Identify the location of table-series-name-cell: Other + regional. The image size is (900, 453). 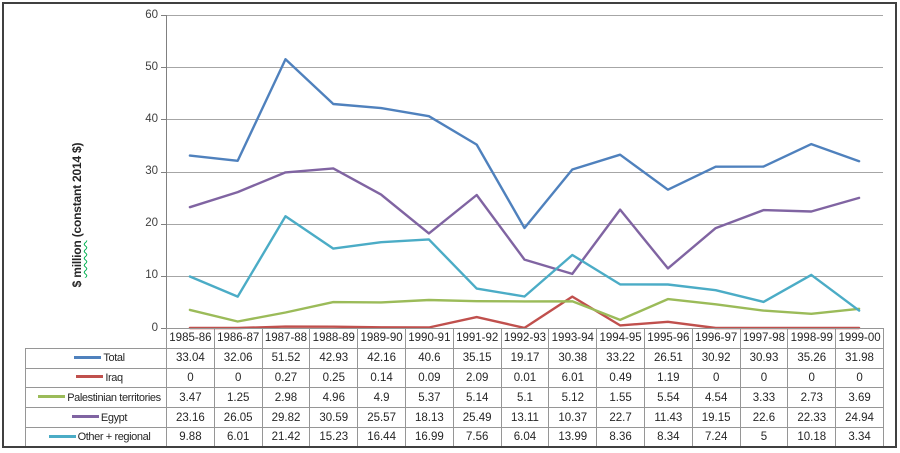
(96, 437).